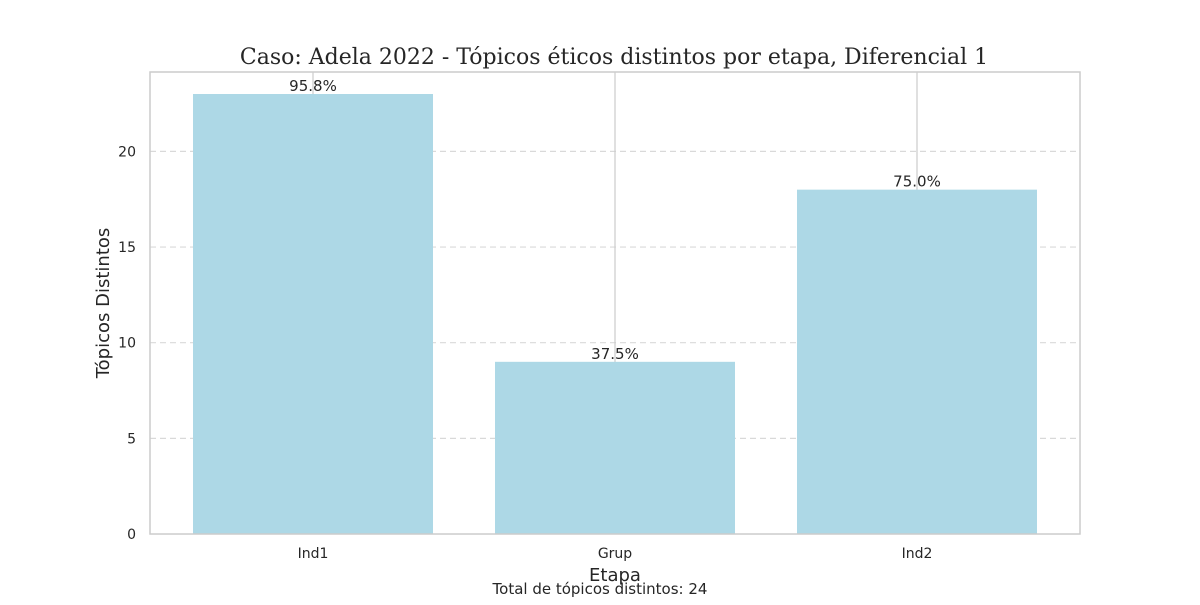 Image resolution: width=1200 pixels, height=605 pixels. Describe the element at coordinates (127, 248) in the screenshot. I see `y-tick-label: 15` at that location.